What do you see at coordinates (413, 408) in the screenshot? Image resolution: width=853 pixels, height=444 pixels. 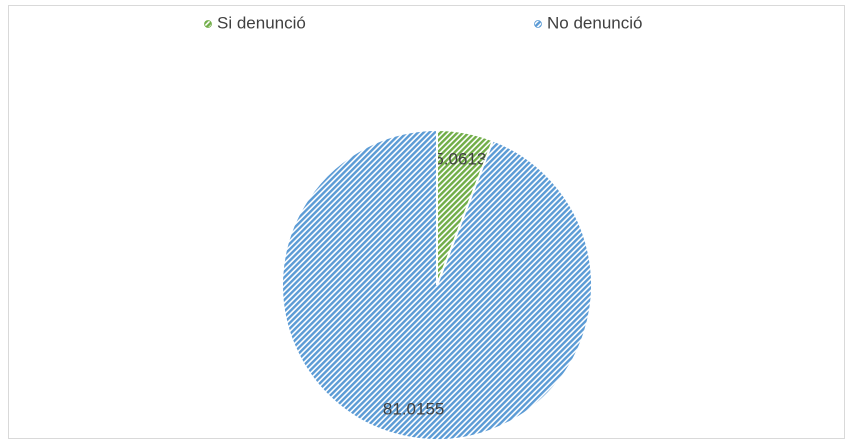 I see `data-label: 81.0155` at bounding box center [413, 408].